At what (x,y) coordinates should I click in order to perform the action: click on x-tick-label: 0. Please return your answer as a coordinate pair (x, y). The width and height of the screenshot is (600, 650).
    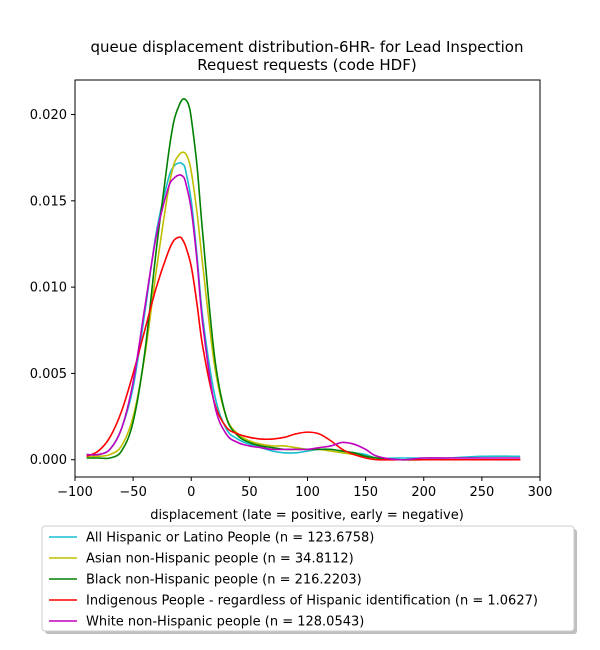
    Looking at the image, I should click on (191, 492).